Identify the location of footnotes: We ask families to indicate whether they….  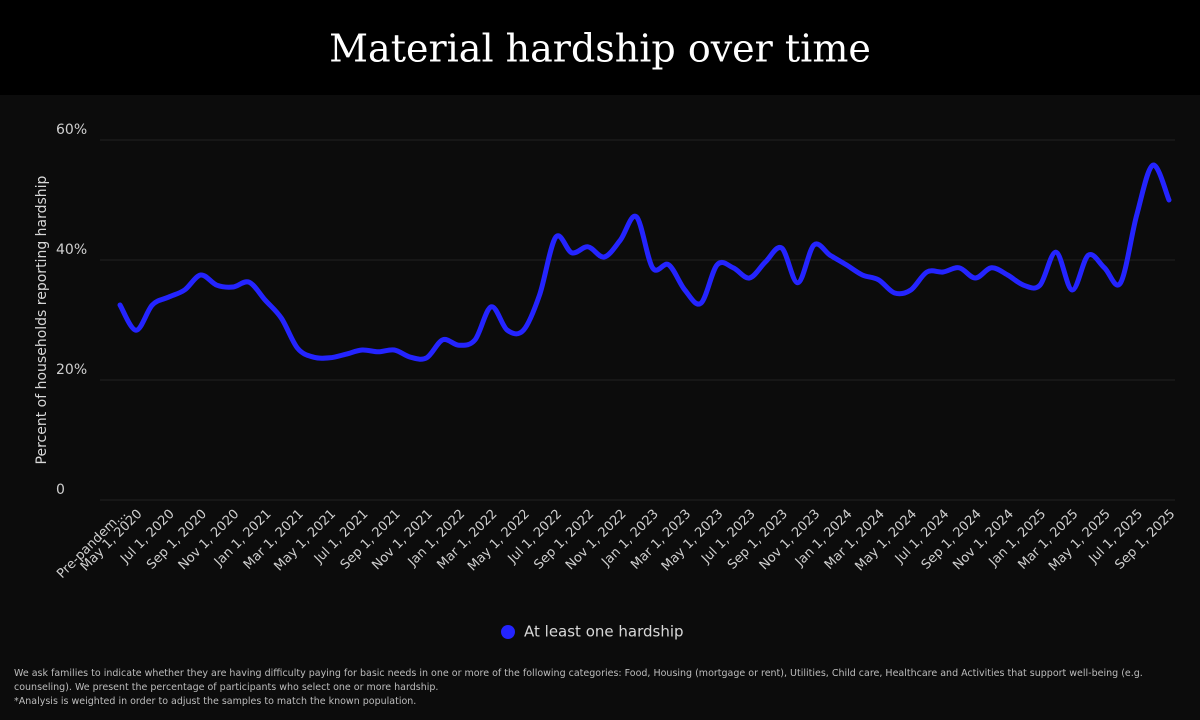
(594, 688).